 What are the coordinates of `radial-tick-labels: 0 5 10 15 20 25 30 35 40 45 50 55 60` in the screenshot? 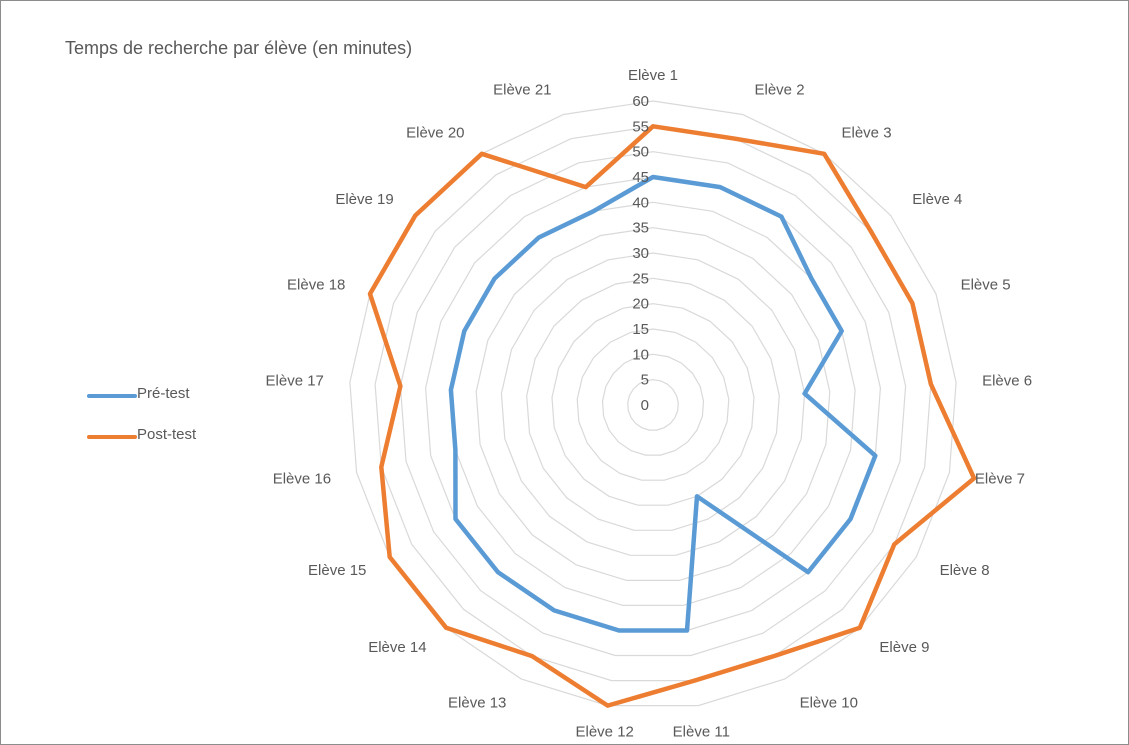 It's located at (640, 253).